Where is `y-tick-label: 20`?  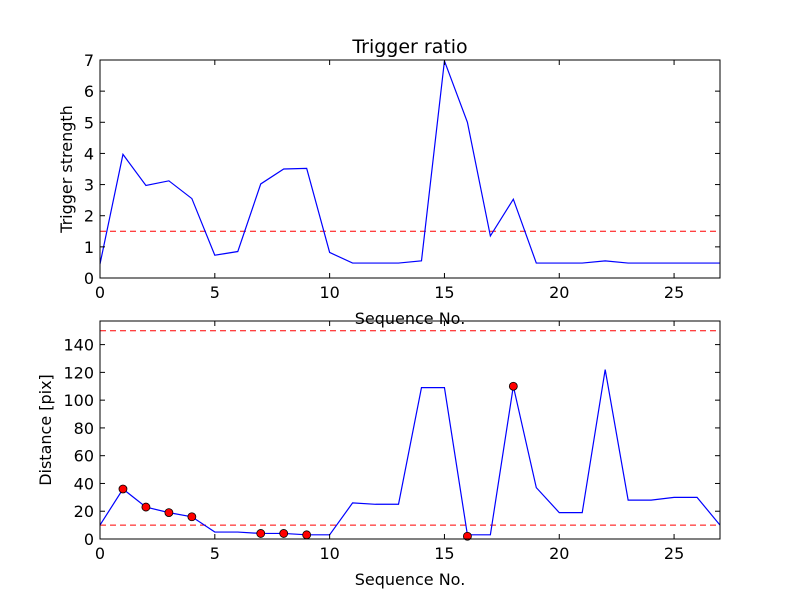
y-tick-label: 20 is located at coordinates (84, 511).